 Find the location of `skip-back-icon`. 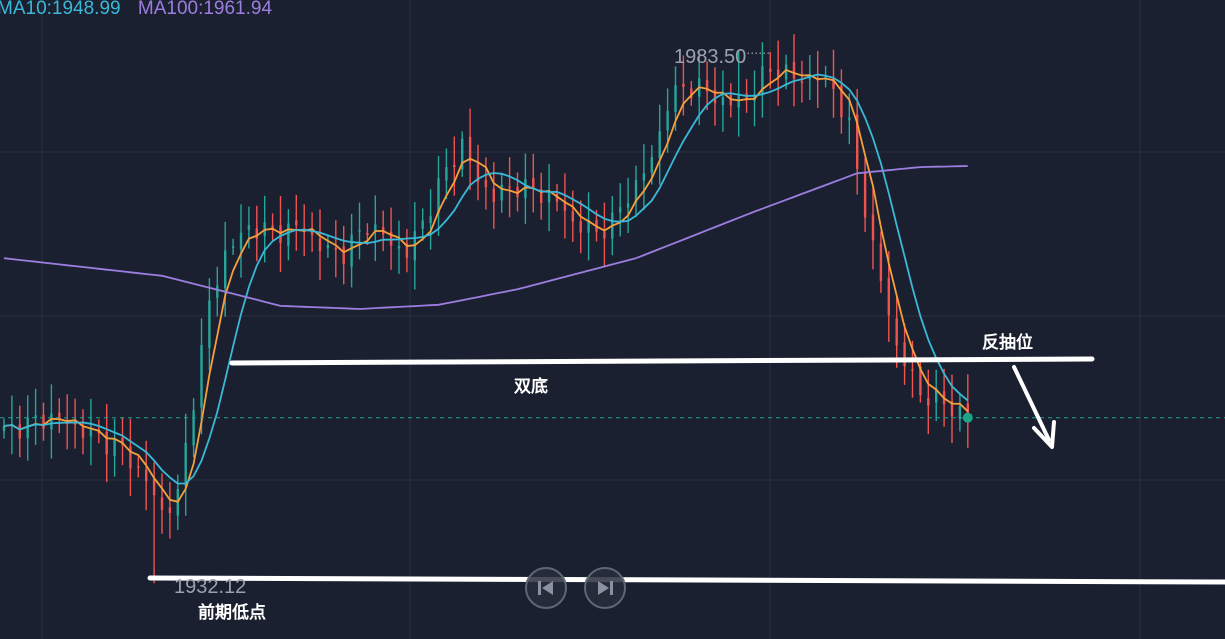

skip-back-icon is located at coordinates (545, 588).